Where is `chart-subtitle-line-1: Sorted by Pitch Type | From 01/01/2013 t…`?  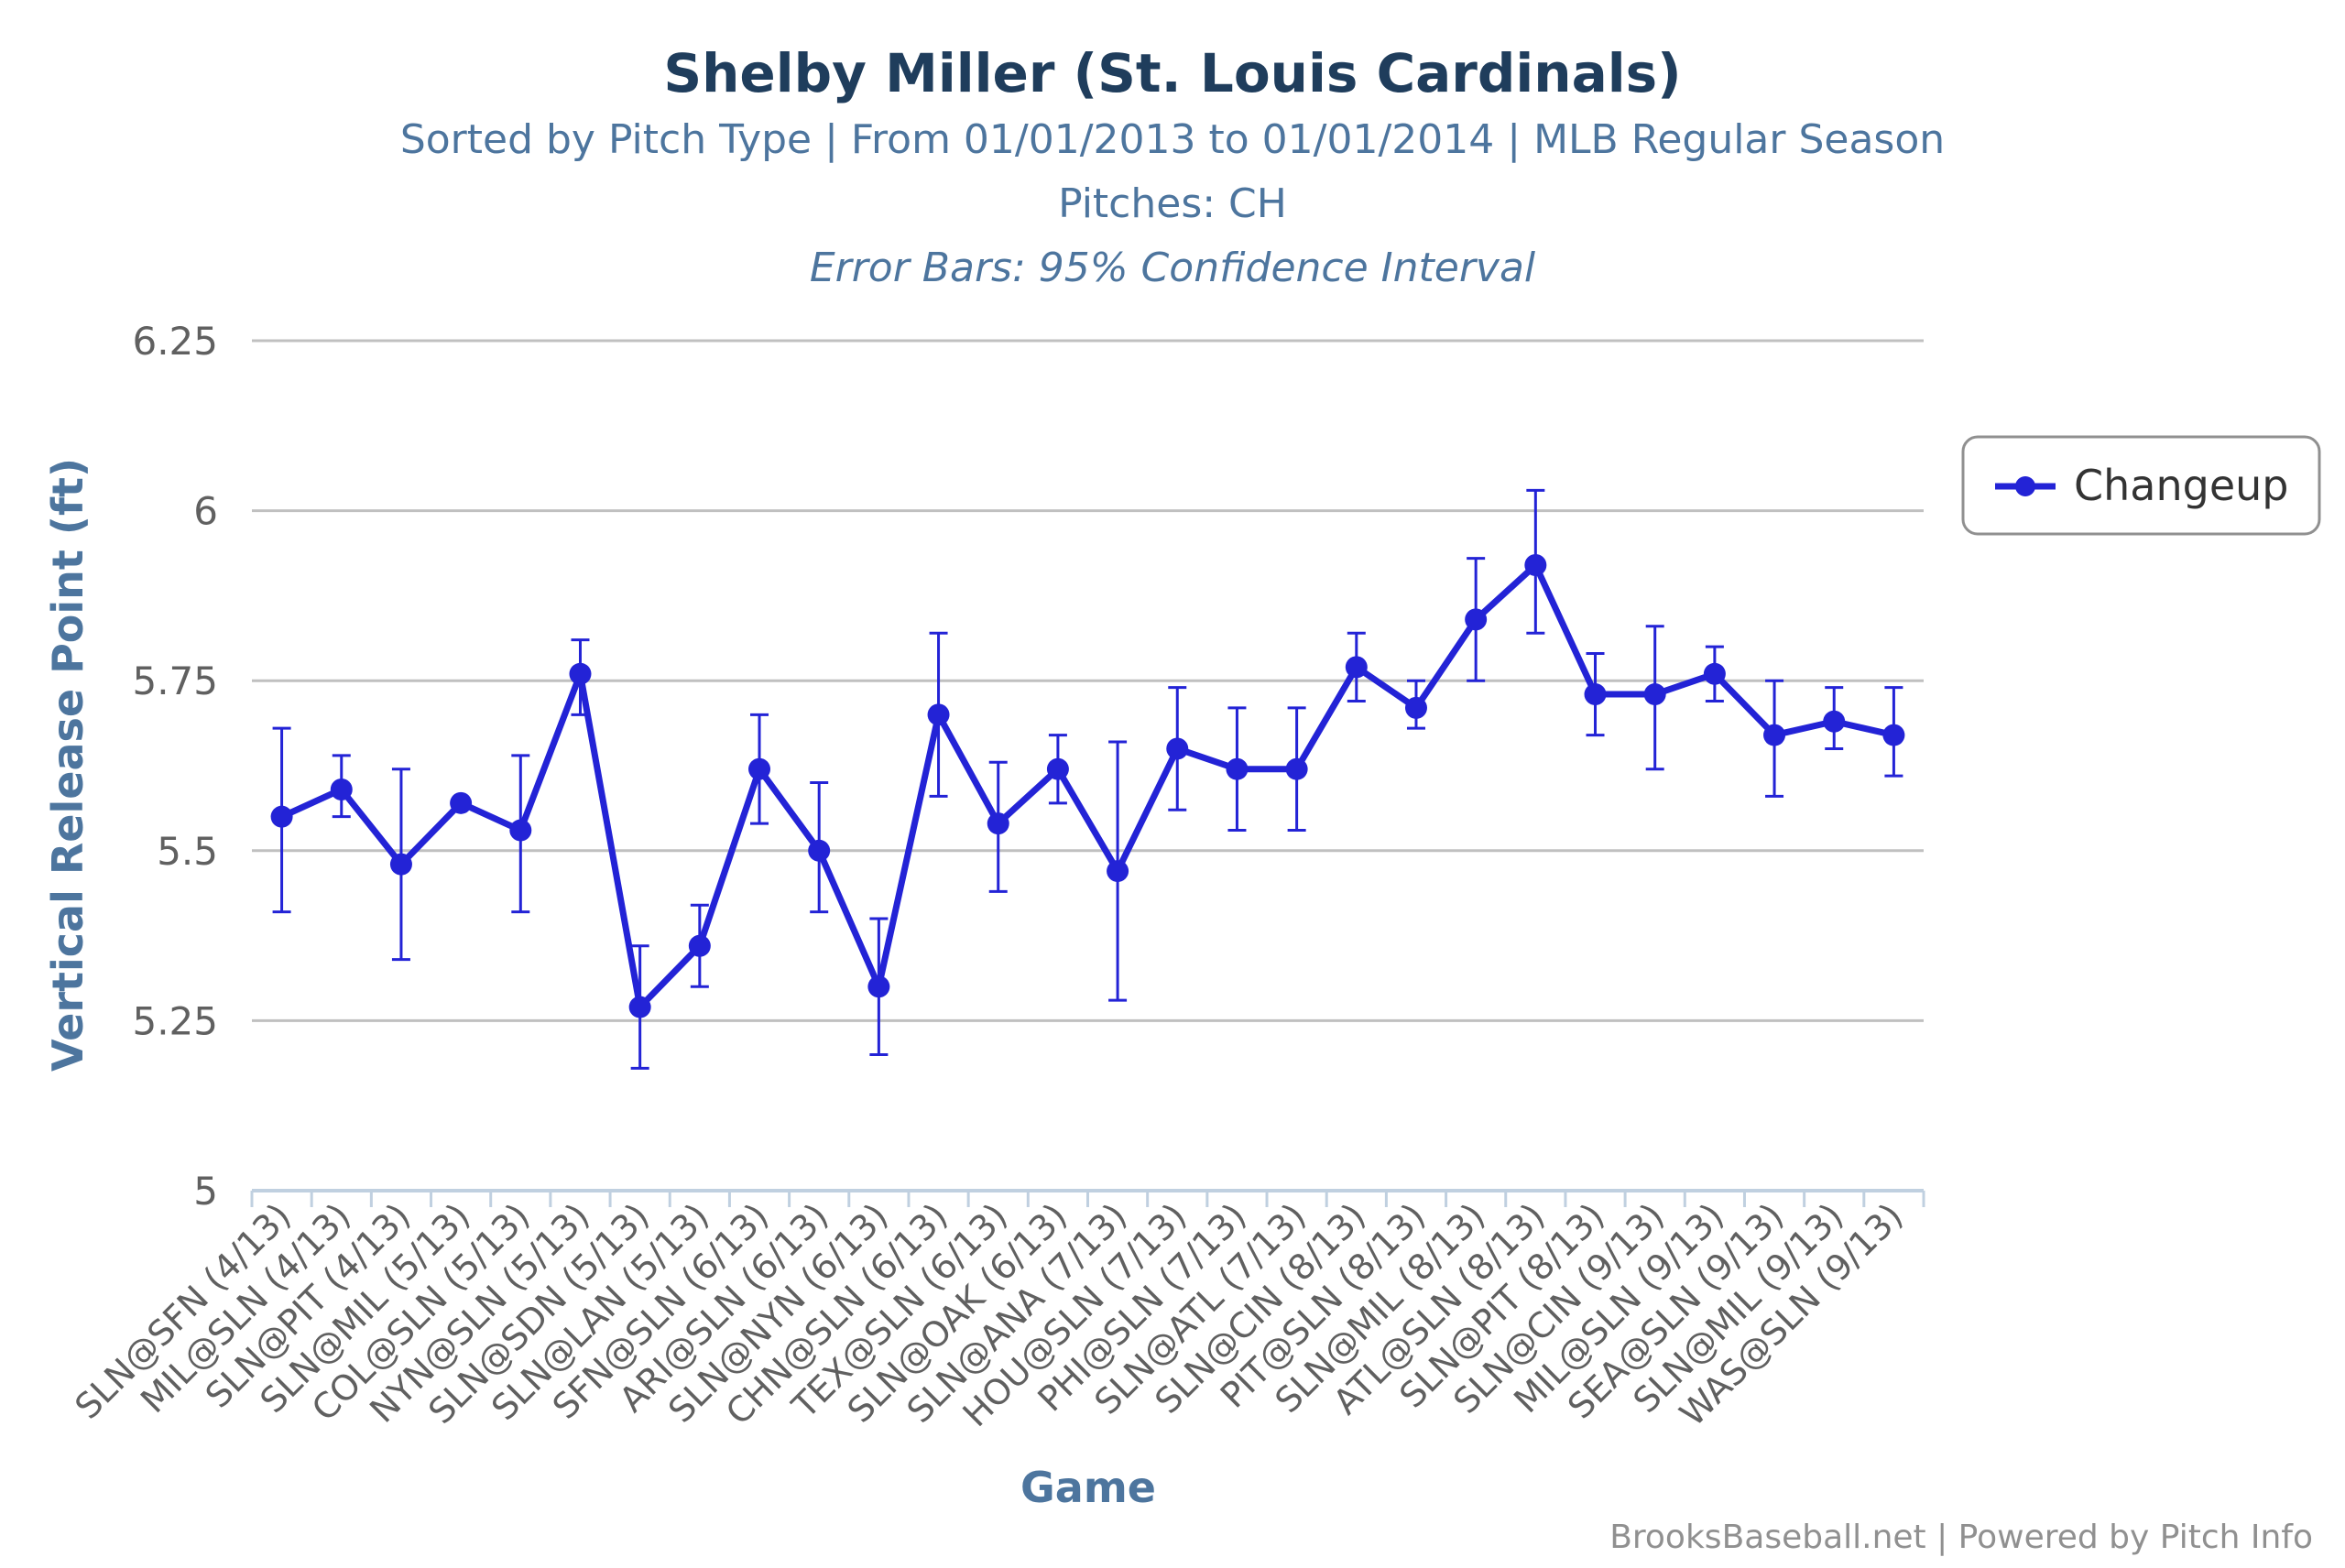 chart-subtitle-line-1: Sorted by Pitch Type | From 01/01/2013 t… is located at coordinates (1172, 139).